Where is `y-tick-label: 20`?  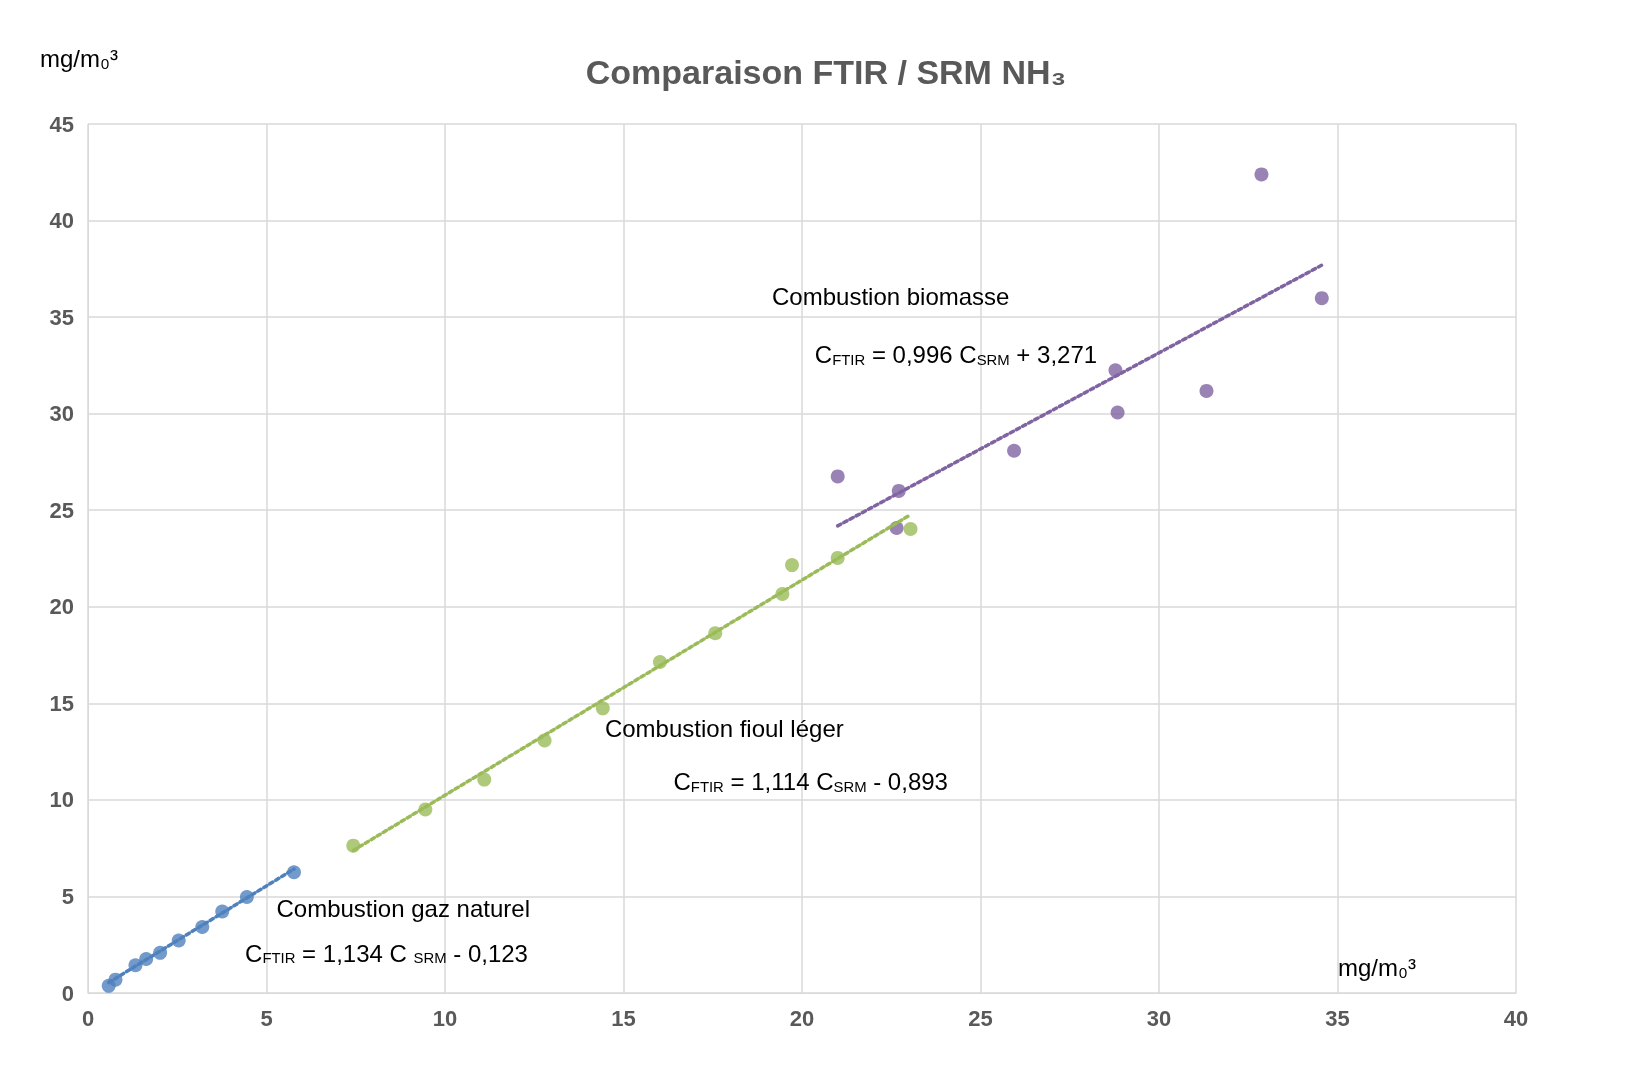 y-tick-label: 20 is located at coordinates (61, 607).